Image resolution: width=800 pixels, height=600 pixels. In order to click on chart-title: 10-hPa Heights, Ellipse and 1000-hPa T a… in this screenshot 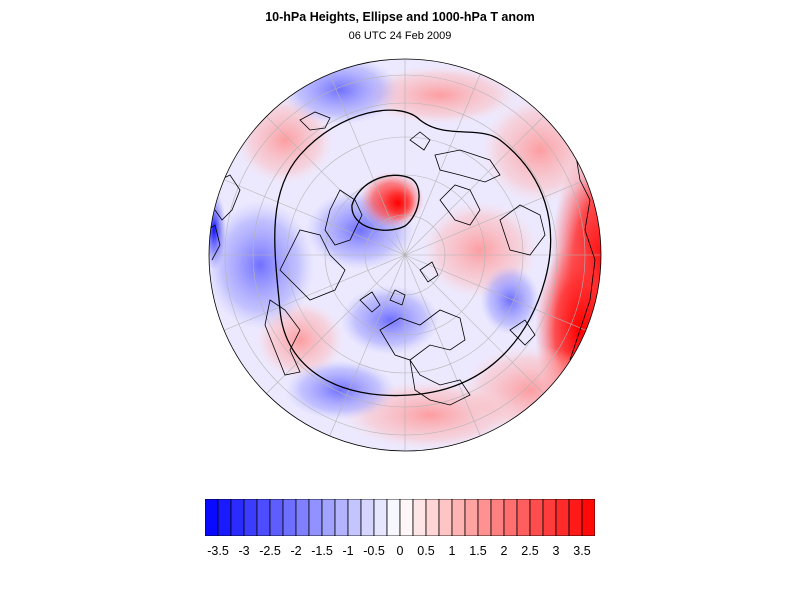, I will do `click(400, 17)`.